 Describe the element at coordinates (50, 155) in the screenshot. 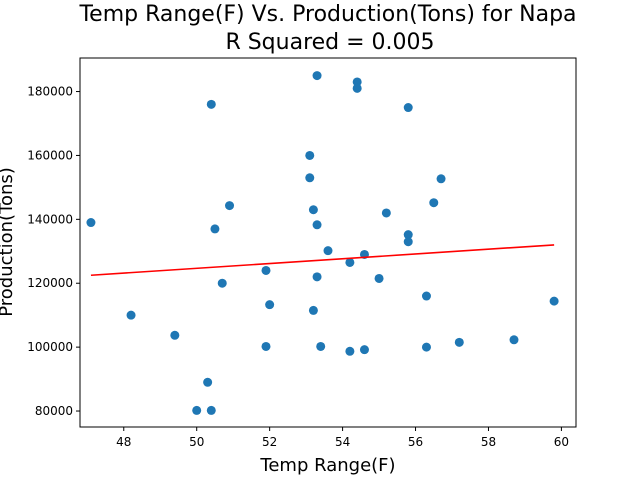

I see `y-tick-label: 160000` at that location.